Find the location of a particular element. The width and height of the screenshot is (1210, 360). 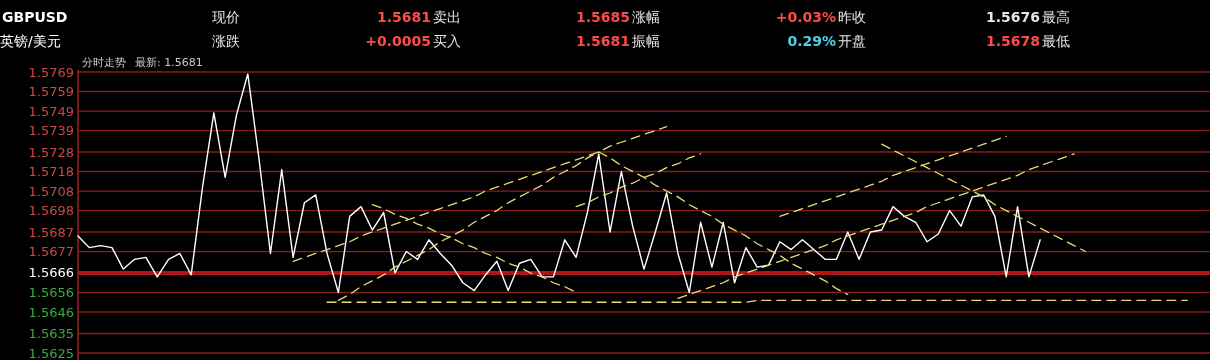

y-tick-label: 1.5635 is located at coordinates (51, 333).